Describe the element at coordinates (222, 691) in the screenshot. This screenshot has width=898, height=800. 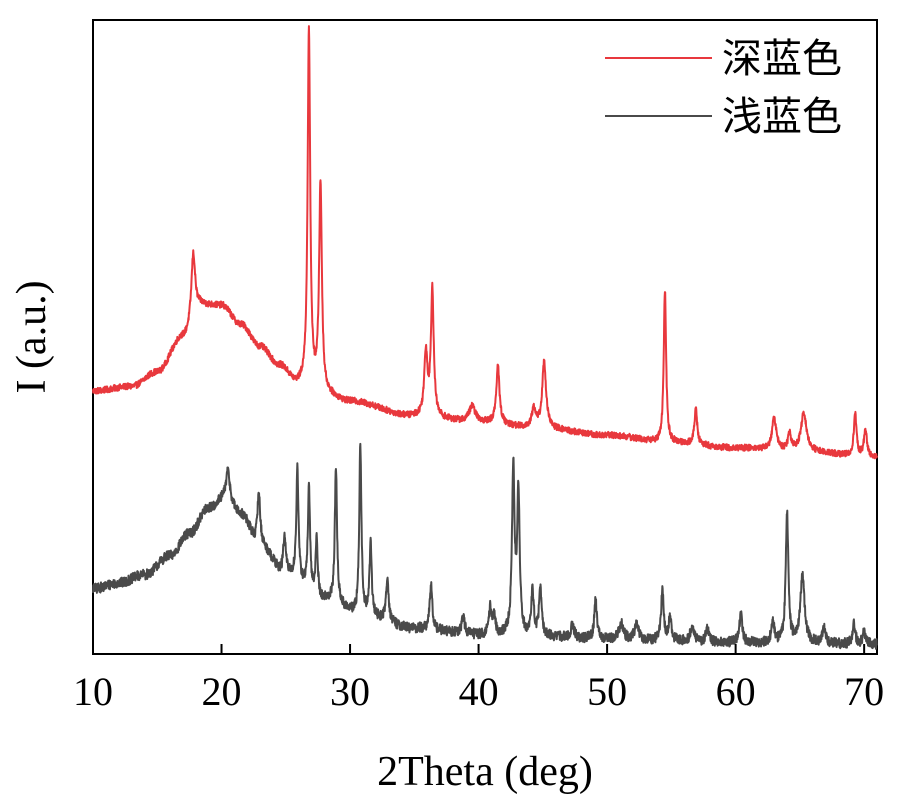
I see `x-tick-label: 20` at that location.